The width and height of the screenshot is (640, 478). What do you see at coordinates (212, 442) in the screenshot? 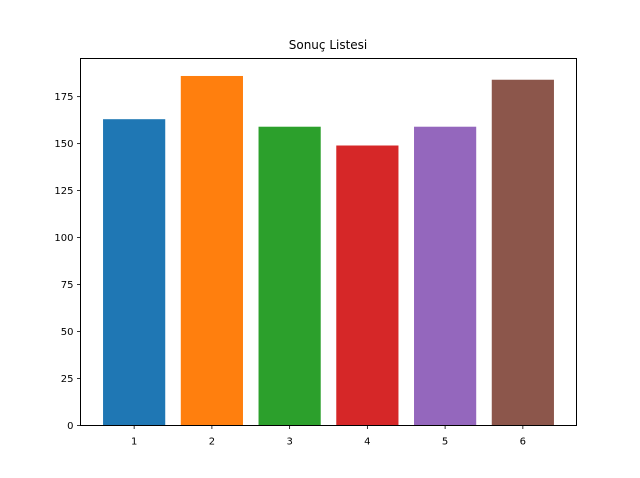
I see `x-tick-label: 2` at bounding box center [212, 442].